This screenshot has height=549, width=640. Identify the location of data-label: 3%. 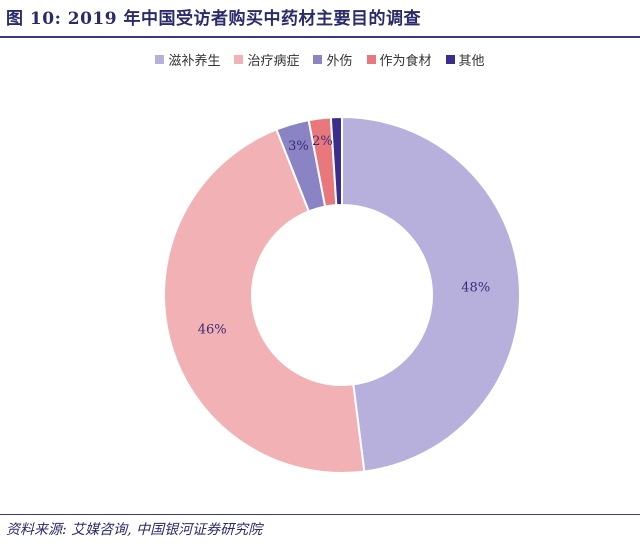
(298, 146).